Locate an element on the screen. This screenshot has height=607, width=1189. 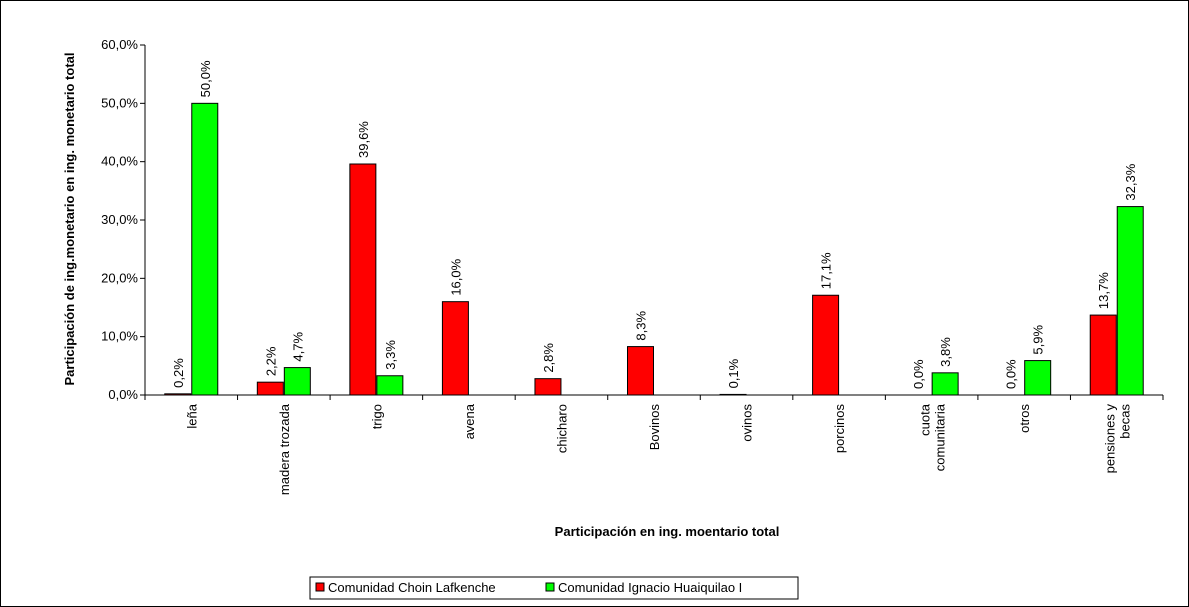
y-tick-label: 20,0% is located at coordinates (119, 277).